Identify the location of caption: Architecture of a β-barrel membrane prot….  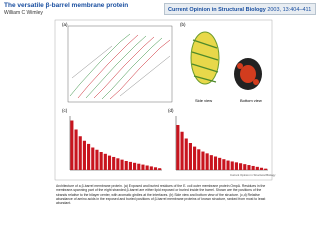
(161, 195).